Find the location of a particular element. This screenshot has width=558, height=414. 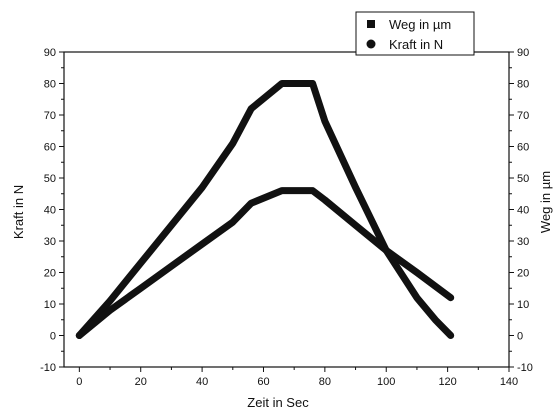

y-right-tick-label: 0 is located at coordinates (520, 337).